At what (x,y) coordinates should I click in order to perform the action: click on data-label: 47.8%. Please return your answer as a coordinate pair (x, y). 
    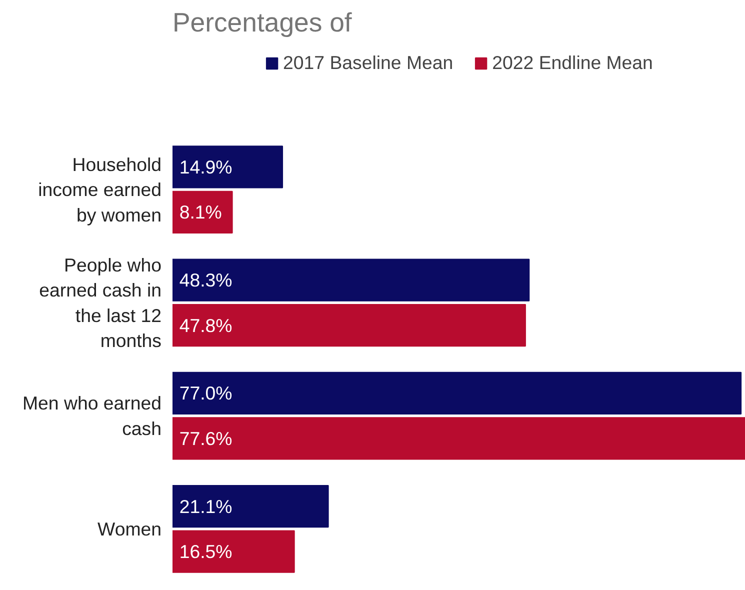
    Looking at the image, I should click on (205, 325).